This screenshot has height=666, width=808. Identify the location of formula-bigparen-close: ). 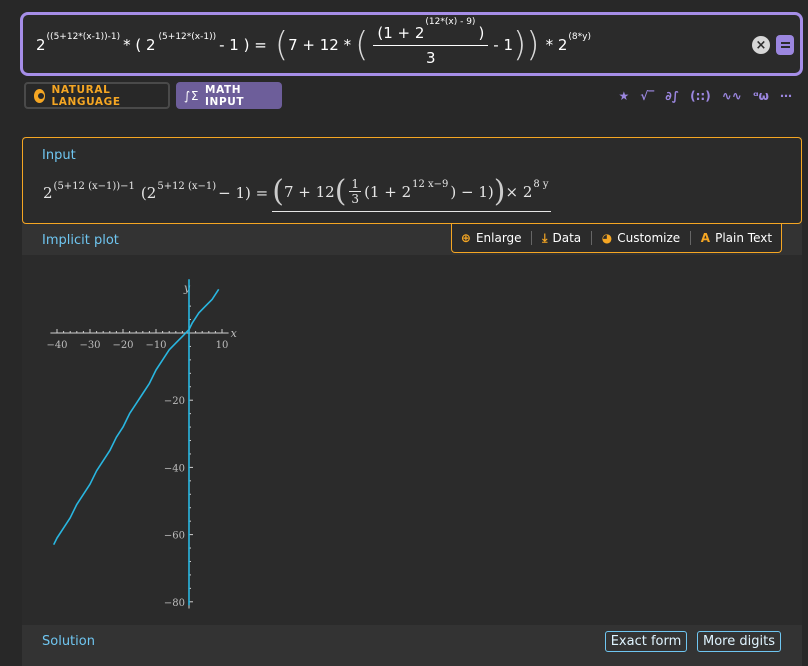
(499, 191).